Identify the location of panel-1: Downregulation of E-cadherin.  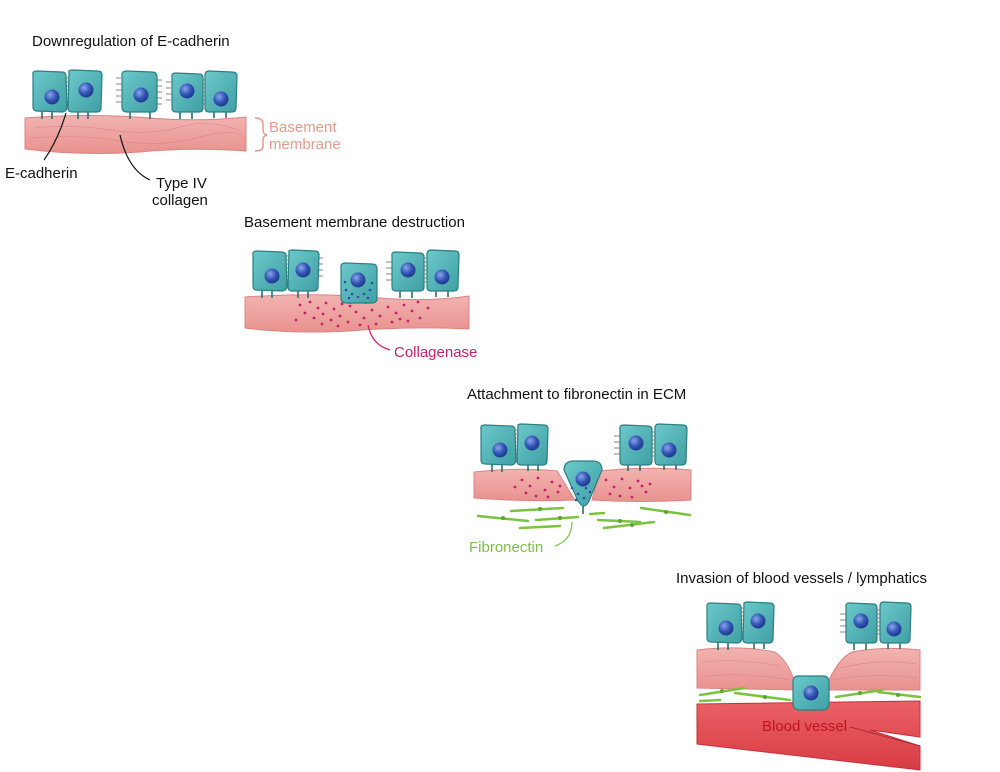
(173, 121).